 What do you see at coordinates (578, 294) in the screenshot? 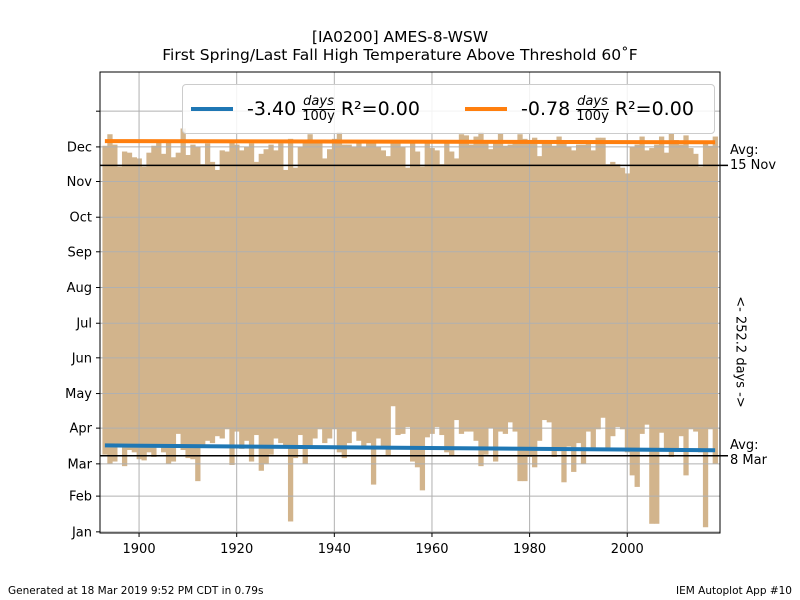
I see `bar-1990` at bounding box center [578, 294].